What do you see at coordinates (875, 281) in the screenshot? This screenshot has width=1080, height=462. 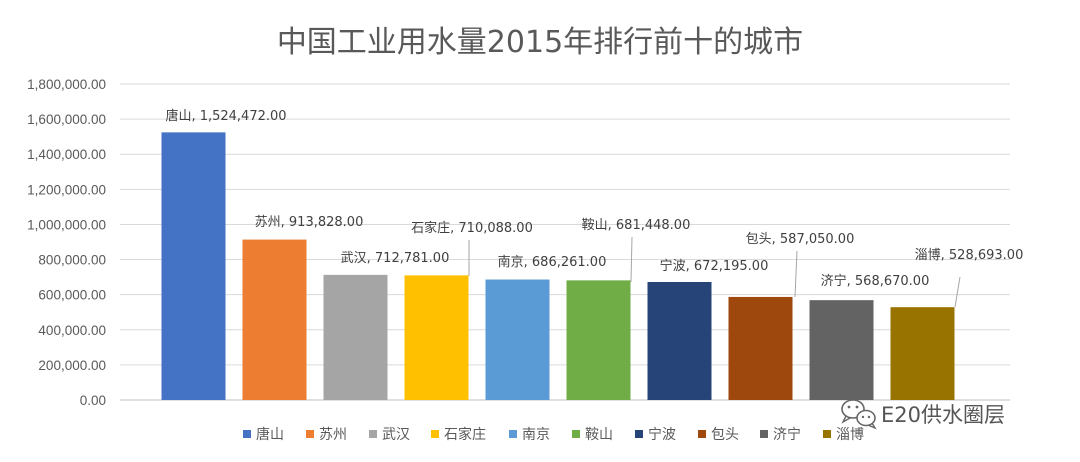 I see `data-label: 济宁, 568,670.00` at bounding box center [875, 281].